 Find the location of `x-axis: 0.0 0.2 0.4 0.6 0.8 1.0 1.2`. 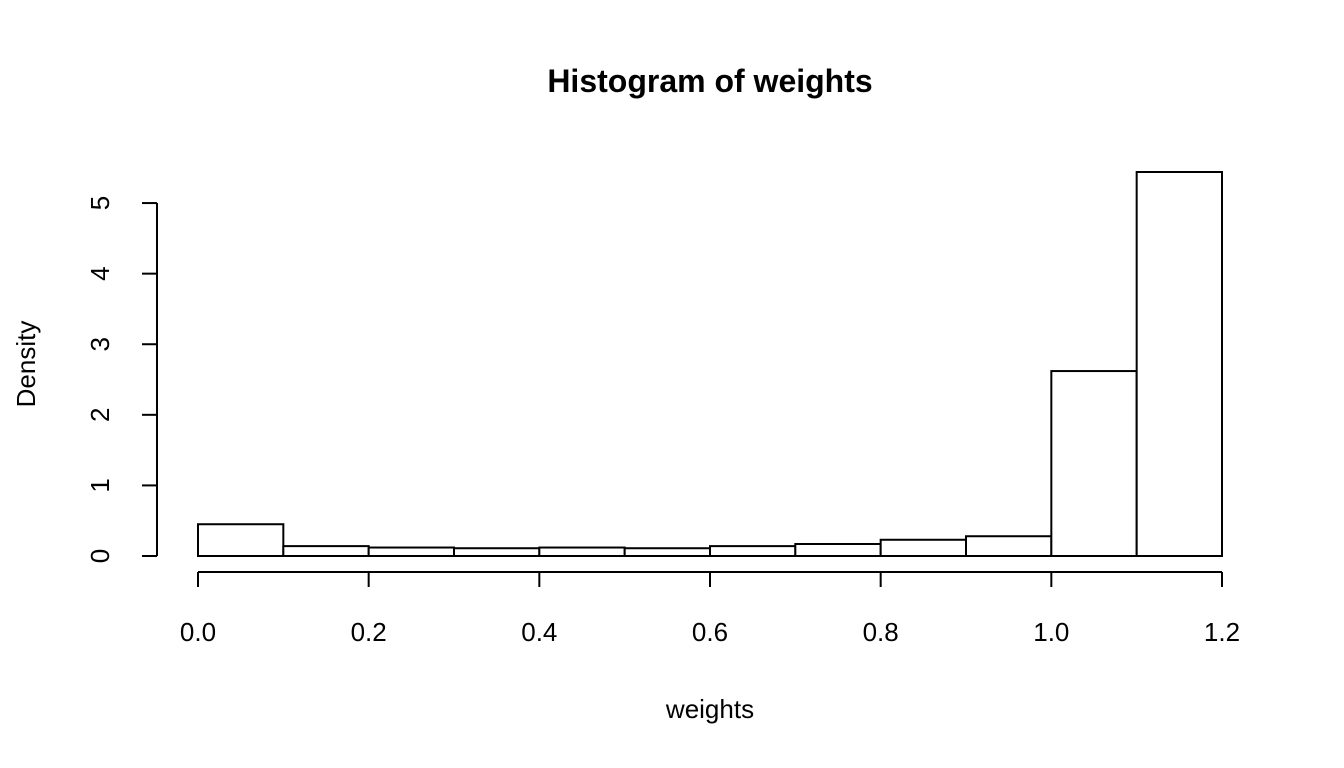

x-axis: 0.0 0.2 0.4 0.6 0.8 1.0 1.2 is located at coordinates (710, 609).